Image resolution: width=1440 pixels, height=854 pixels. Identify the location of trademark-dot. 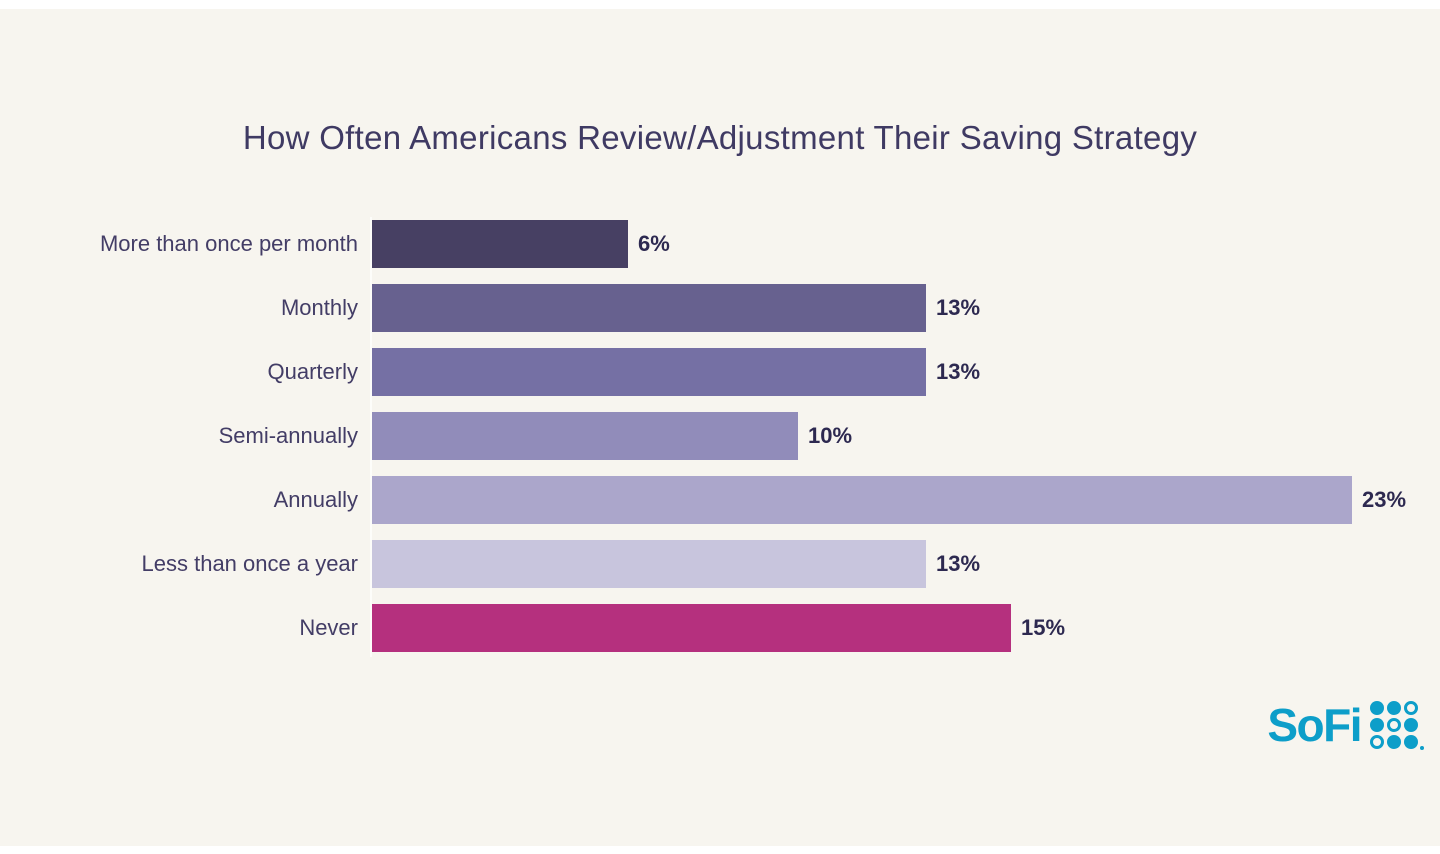
(1422, 748).